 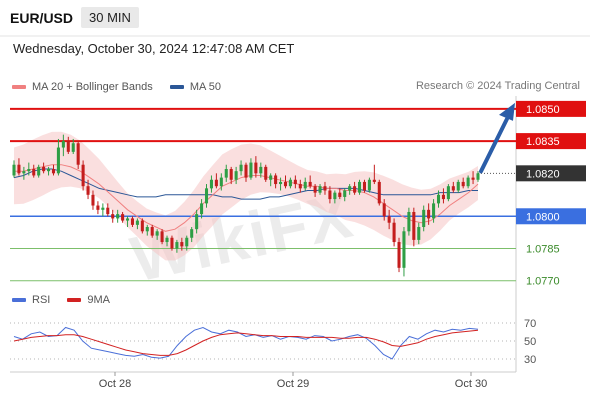 What do you see at coordinates (195, 87) in the screenshot?
I see `legend-ma50: MA 50` at bounding box center [195, 87].